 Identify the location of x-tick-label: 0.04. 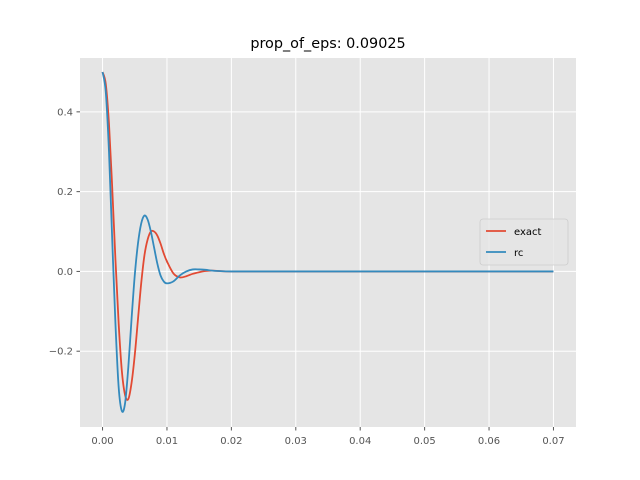
(360, 441).